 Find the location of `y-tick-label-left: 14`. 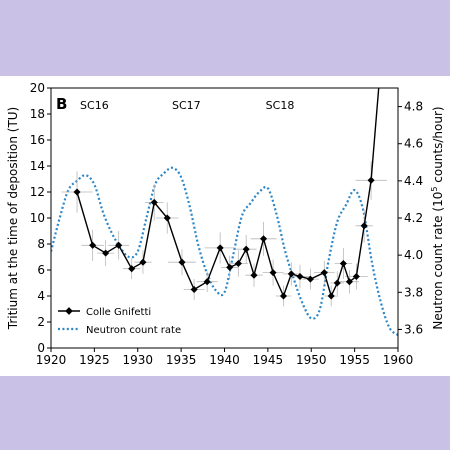

y-tick-label-left: 14 is located at coordinates (37, 166).